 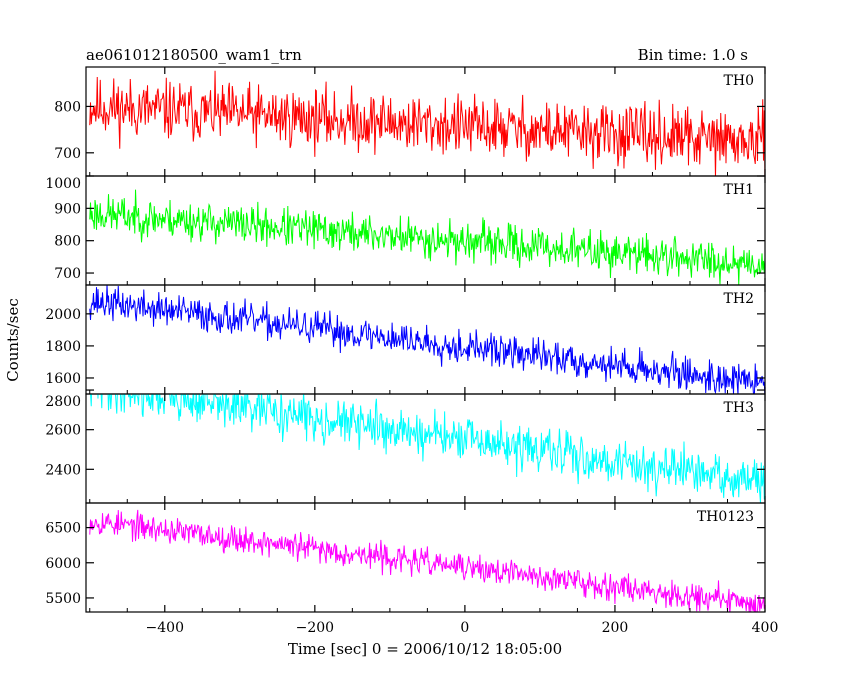 What do you see at coordinates (63, 564) in the screenshot?
I see `y-tick-label: 6000` at bounding box center [63, 564].